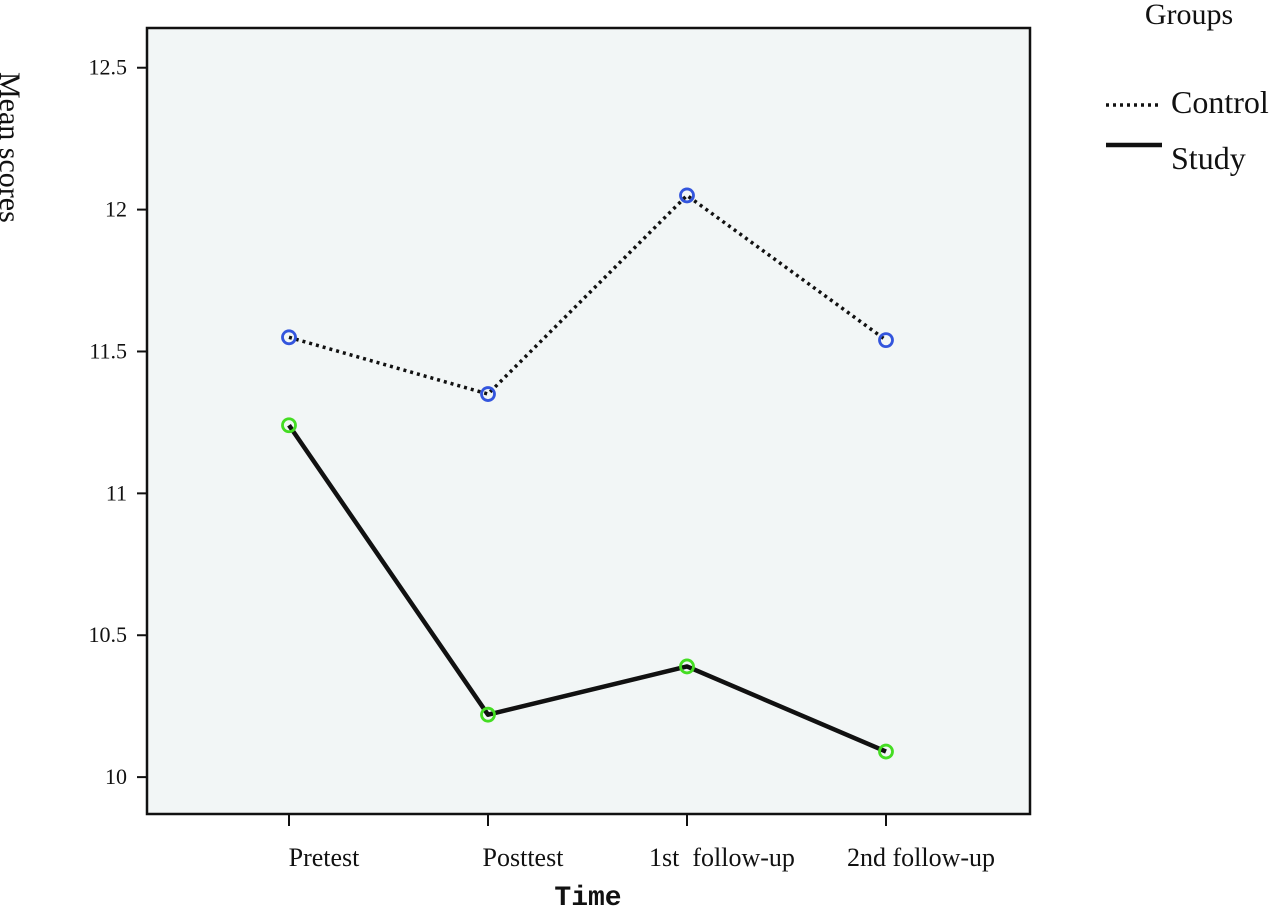 The width and height of the screenshot is (1280, 907). What do you see at coordinates (587, 895) in the screenshot?
I see `x-axis-title: Time` at bounding box center [587, 895].